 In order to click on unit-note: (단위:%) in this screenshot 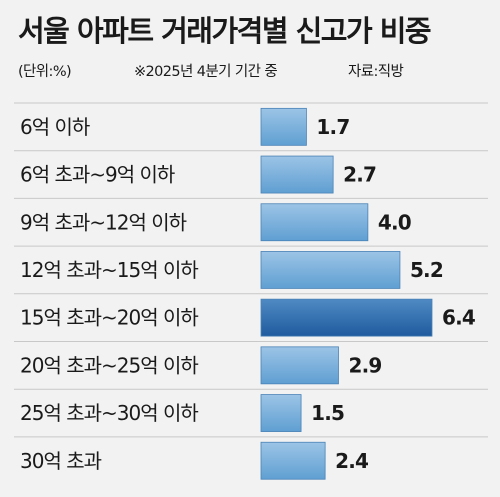, I will do `click(45, 72)`.